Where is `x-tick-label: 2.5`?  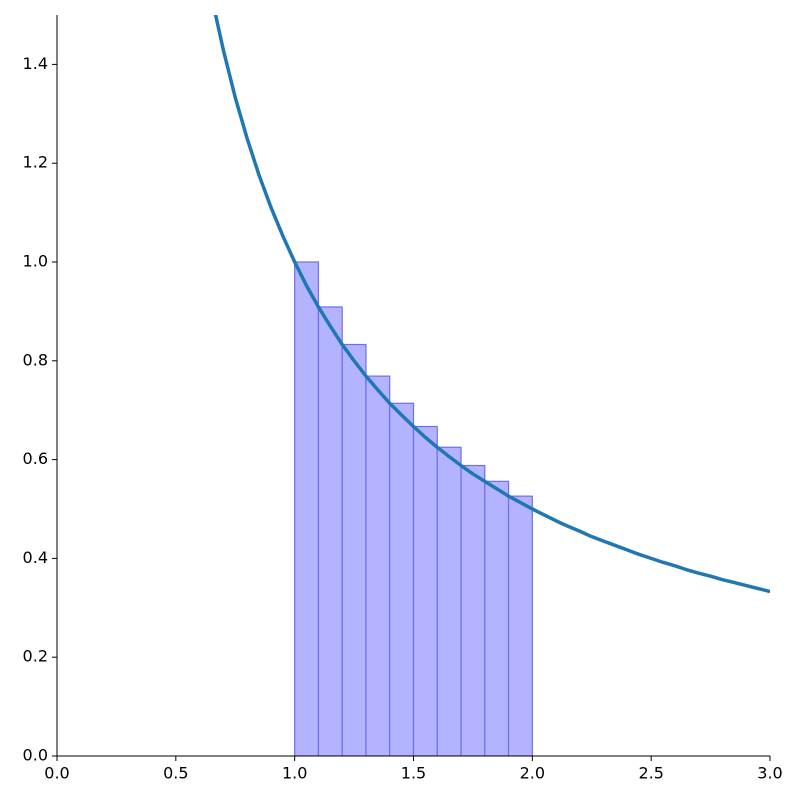
x-tick-label: 2.5 is located at coordinates (650, 773).